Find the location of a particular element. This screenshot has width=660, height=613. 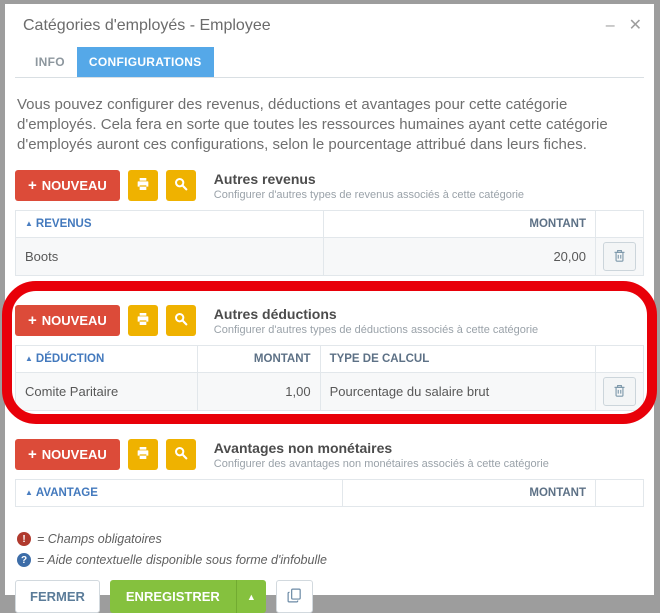

print-avantages-button is located at coordinates (142, 454).